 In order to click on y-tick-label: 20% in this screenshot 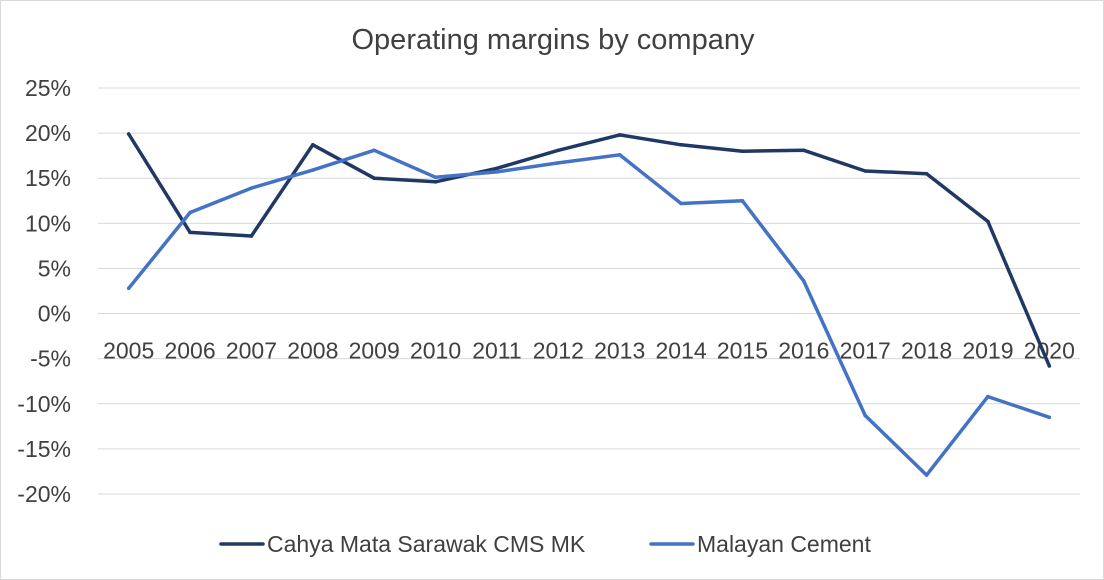, I will do `click(48, 133)`.